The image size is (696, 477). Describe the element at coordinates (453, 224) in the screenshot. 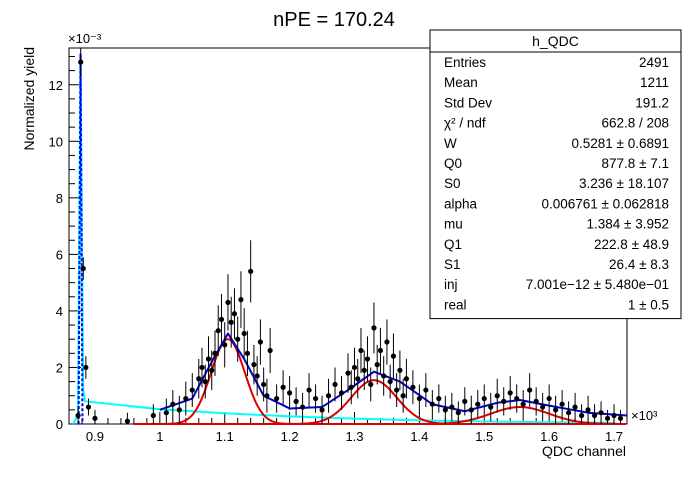

I see `stats-row-label: mu` at that location.